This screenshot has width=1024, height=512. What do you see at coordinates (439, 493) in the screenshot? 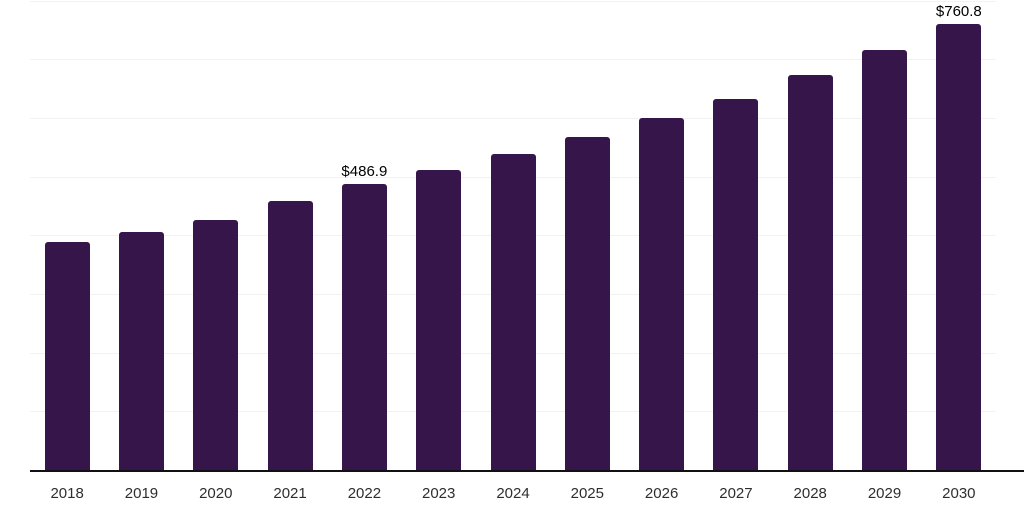
I see `x-tick-label-2023: 2023` at bounding box center [439, 493].